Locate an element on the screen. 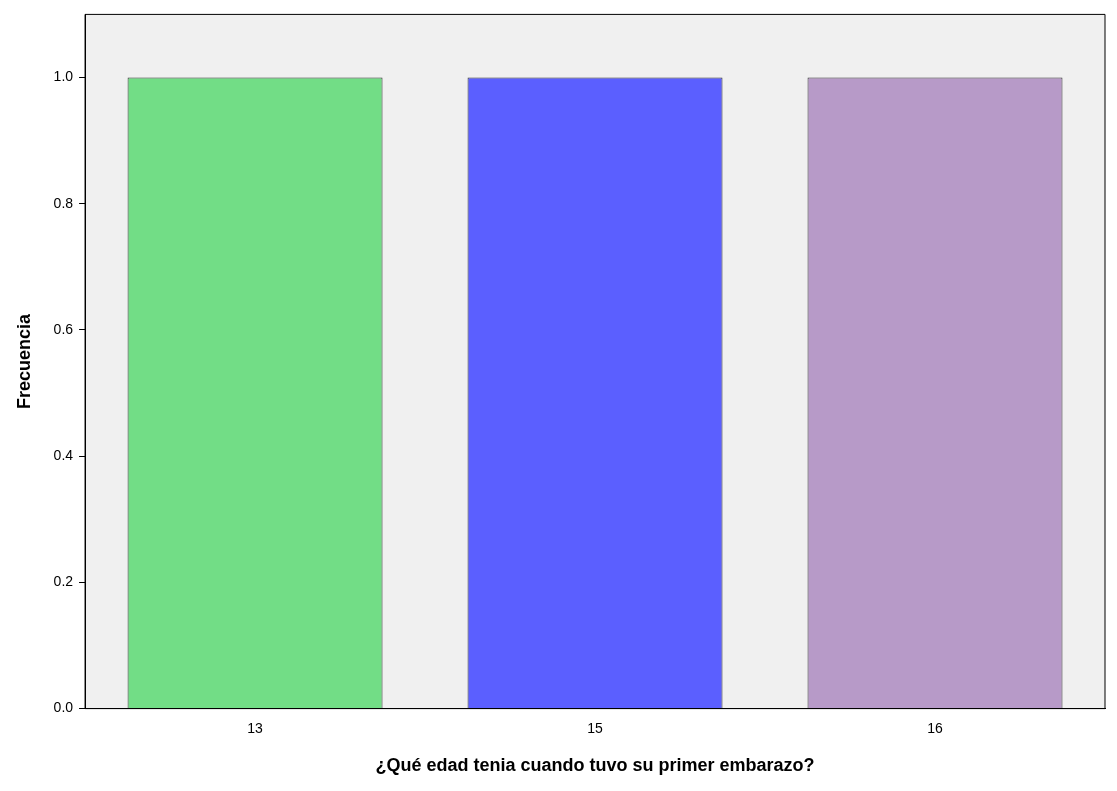 Image resolution: width=1117 pixels, height=791 pixels. y-tick-label: 0.8 is located at coordinates (63, 202).